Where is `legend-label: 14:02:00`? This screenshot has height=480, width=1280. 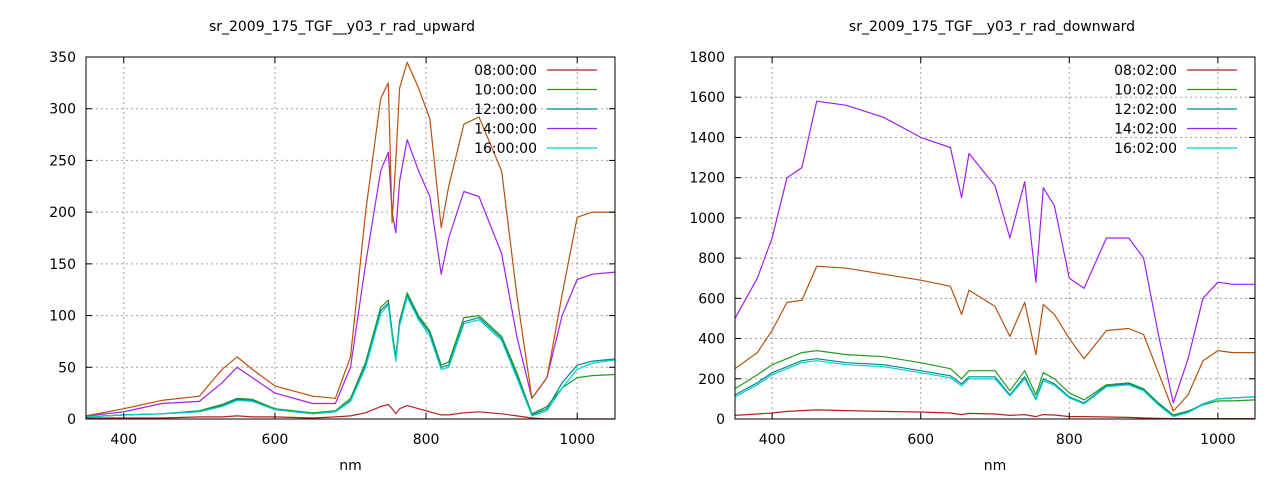
legend-label: 14:02:00 is located at coordinates (1145, 130).